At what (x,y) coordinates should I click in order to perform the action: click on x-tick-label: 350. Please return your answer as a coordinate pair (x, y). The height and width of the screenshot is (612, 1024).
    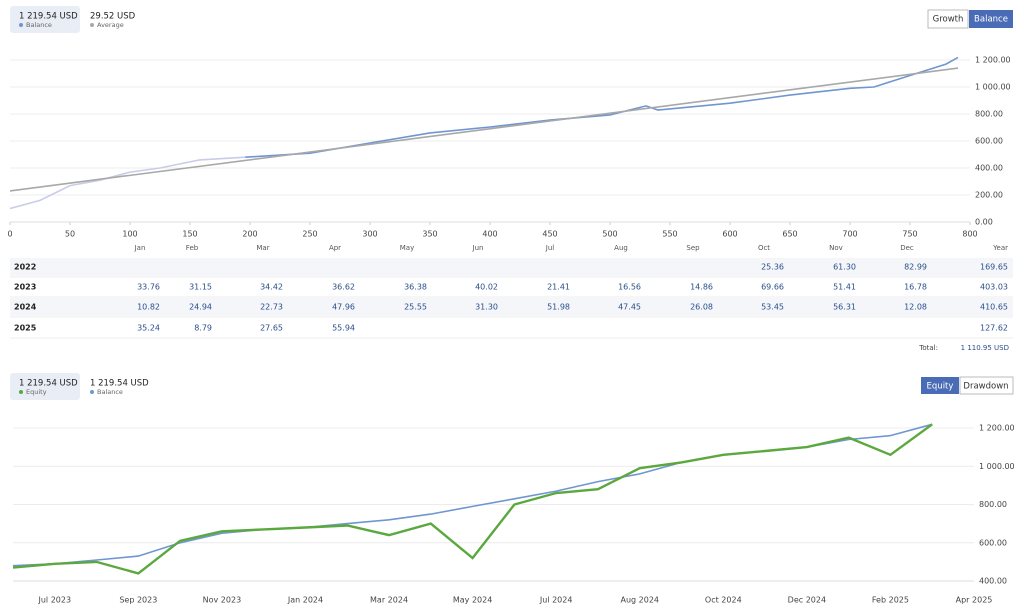
    Looking at the image, I should click on (429, 234).